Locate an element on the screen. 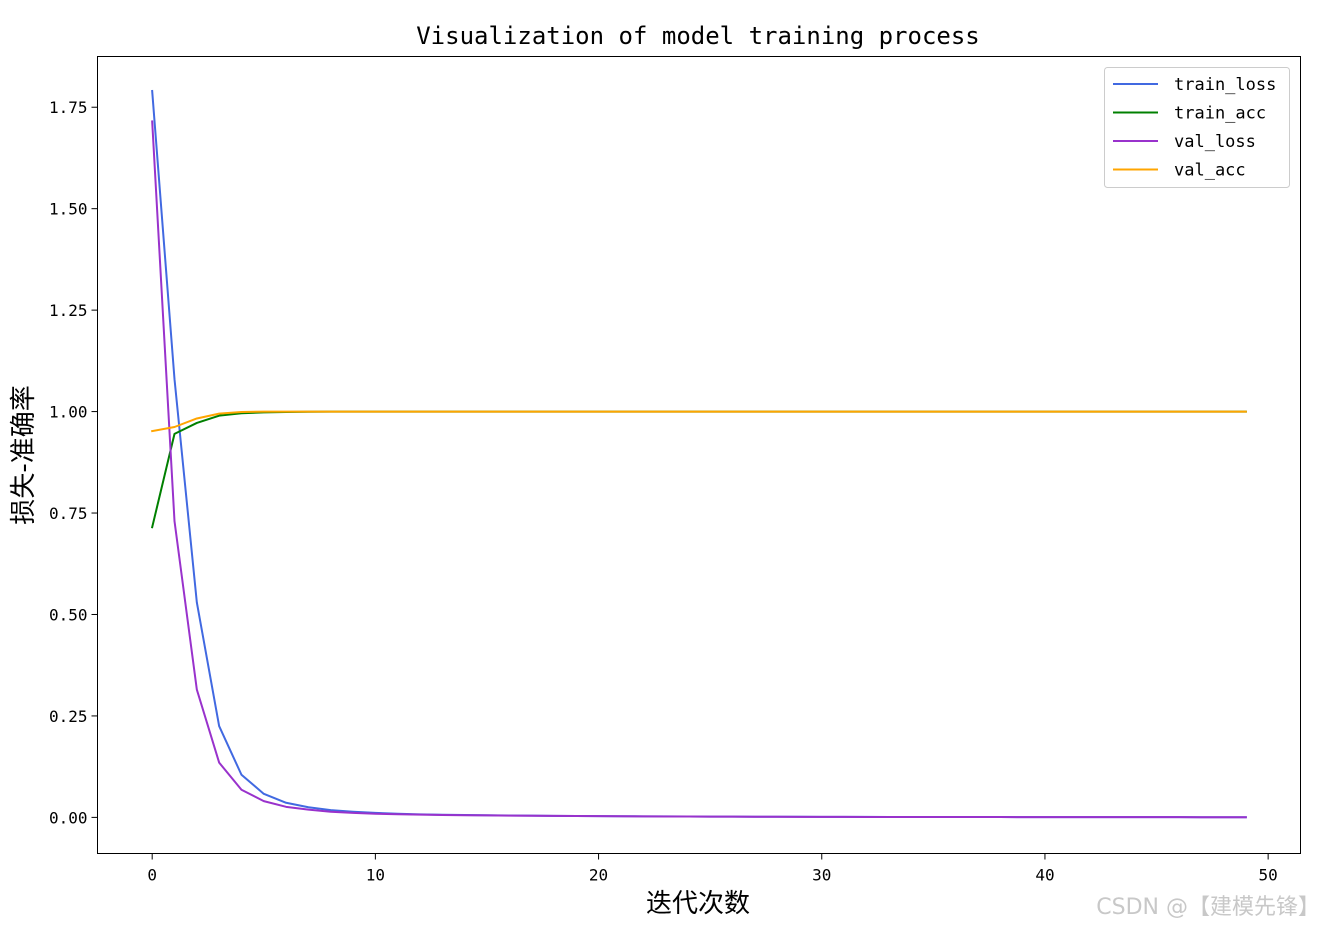 This screenshot has width=1335, height=927. y-tick-label: 0.75 is located at coordinates (68, 513).